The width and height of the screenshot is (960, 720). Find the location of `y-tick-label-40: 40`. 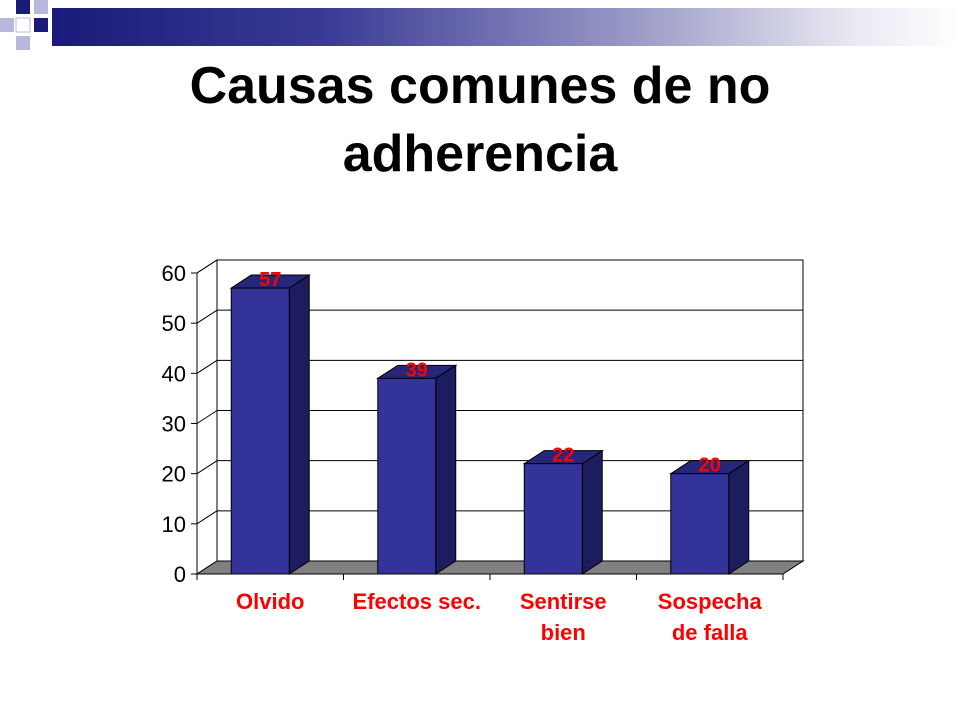

y-tick-label-40: 40 is located at coordinates (174, 373).